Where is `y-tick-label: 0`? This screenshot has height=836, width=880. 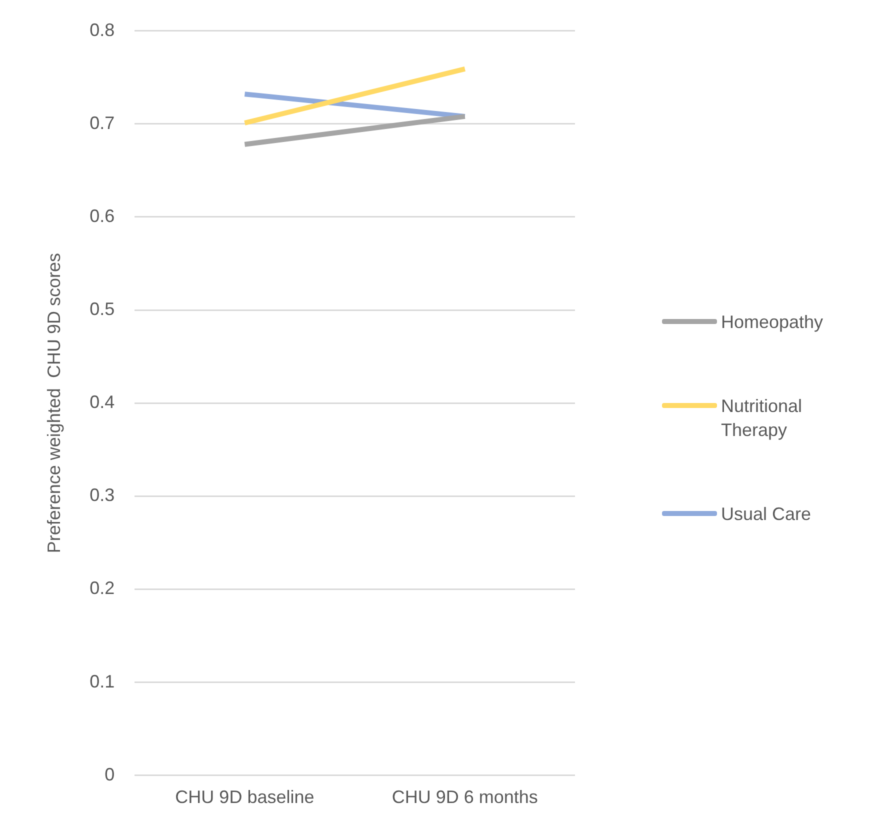 y-tick-label: 0 is located at coordinates (109, 774).